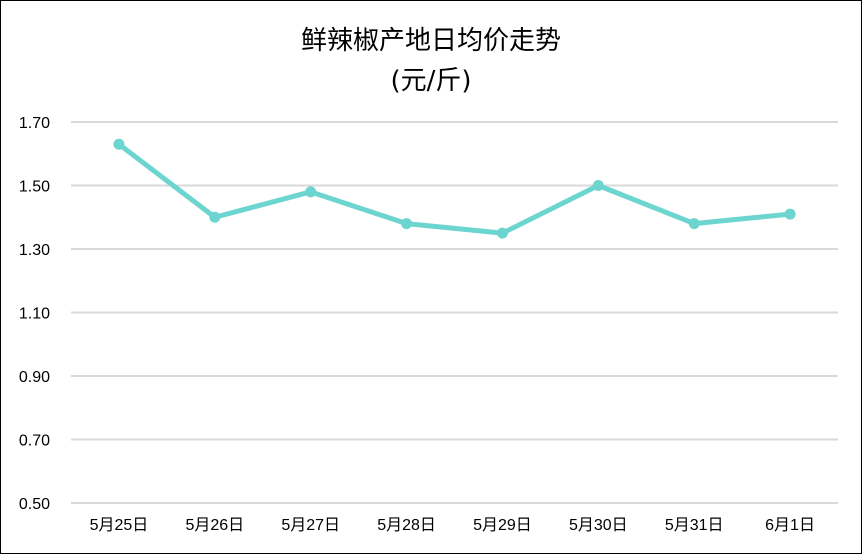  I want to click on y-tick-label: 1.70, so click(34, 123).